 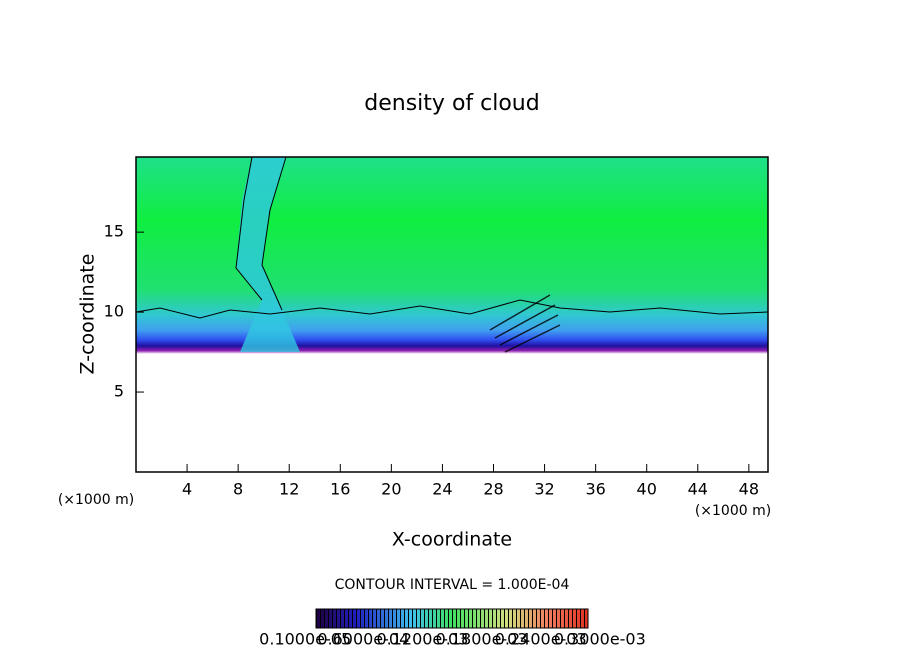 What do you see at coordinates (363, 639) in the screenshot?
I see `colorbar-label: 0.6000e-04` at bounding box center [363, 639].